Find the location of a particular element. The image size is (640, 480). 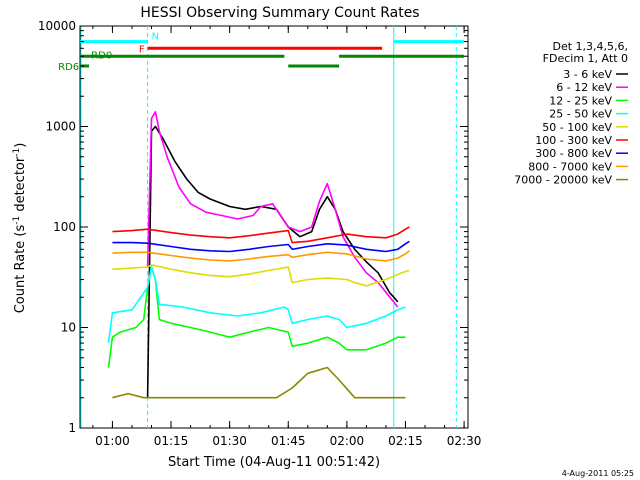

segment-label-f: F is located at coordinates (142, 49).